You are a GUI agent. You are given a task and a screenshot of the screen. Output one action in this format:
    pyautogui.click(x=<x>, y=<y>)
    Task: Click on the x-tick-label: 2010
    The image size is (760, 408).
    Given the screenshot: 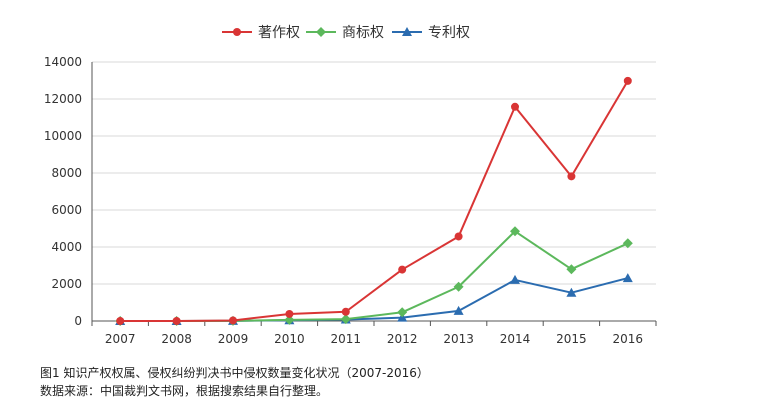 What is the action you would take?
    pyautogui.click(x=289, y=339)
    